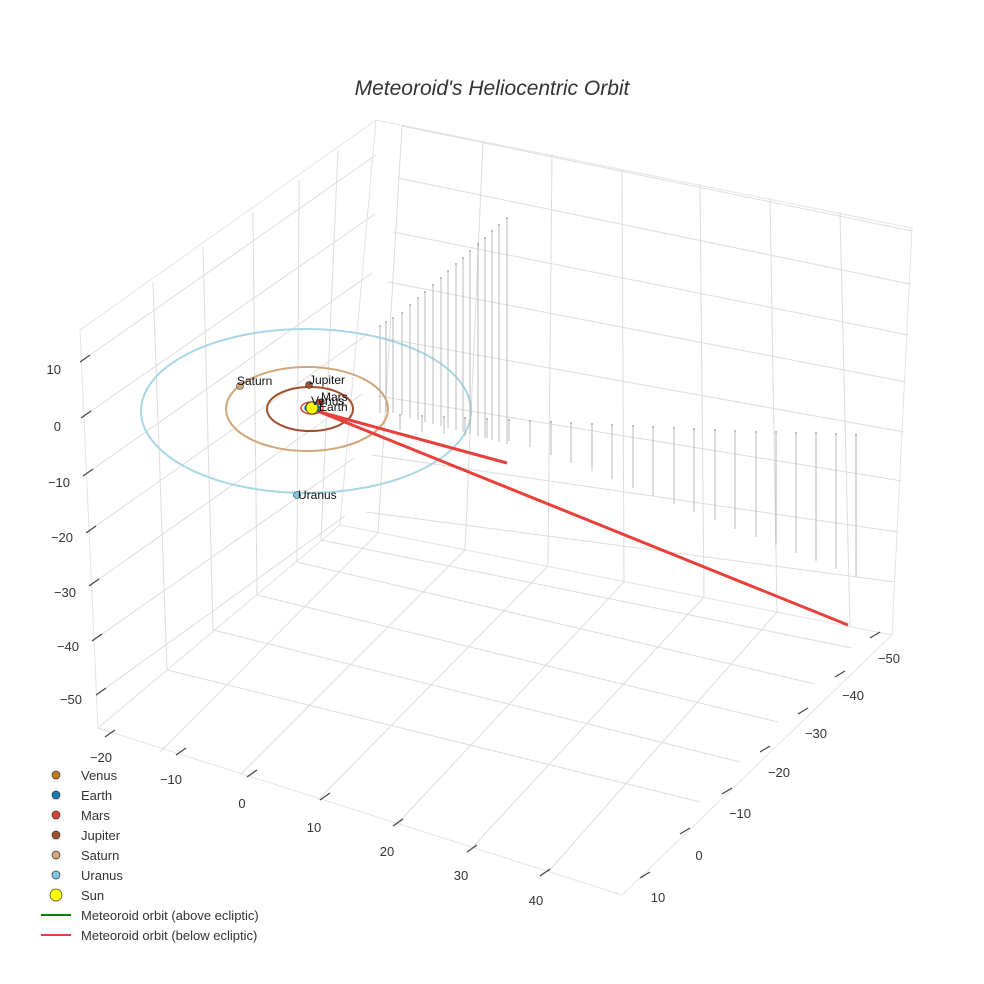  What do you see at coordinates (92, 895) in the screenshot?
I see `legend-label: Sun` at bounding box center [92, 895].